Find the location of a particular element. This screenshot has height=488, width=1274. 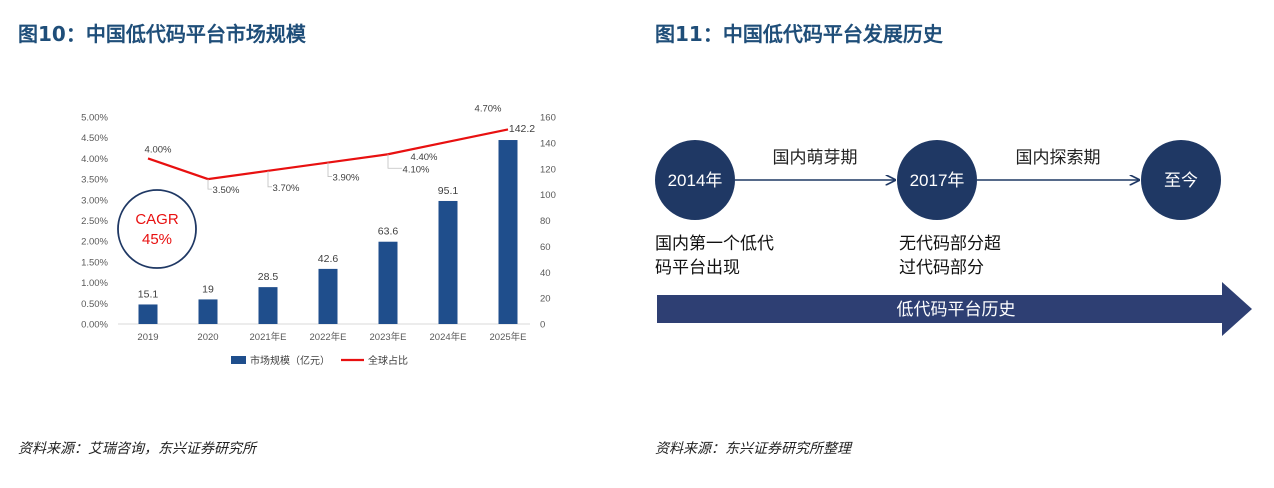

timeline-node-label: 至今 is located at coordinates (1181, 180).